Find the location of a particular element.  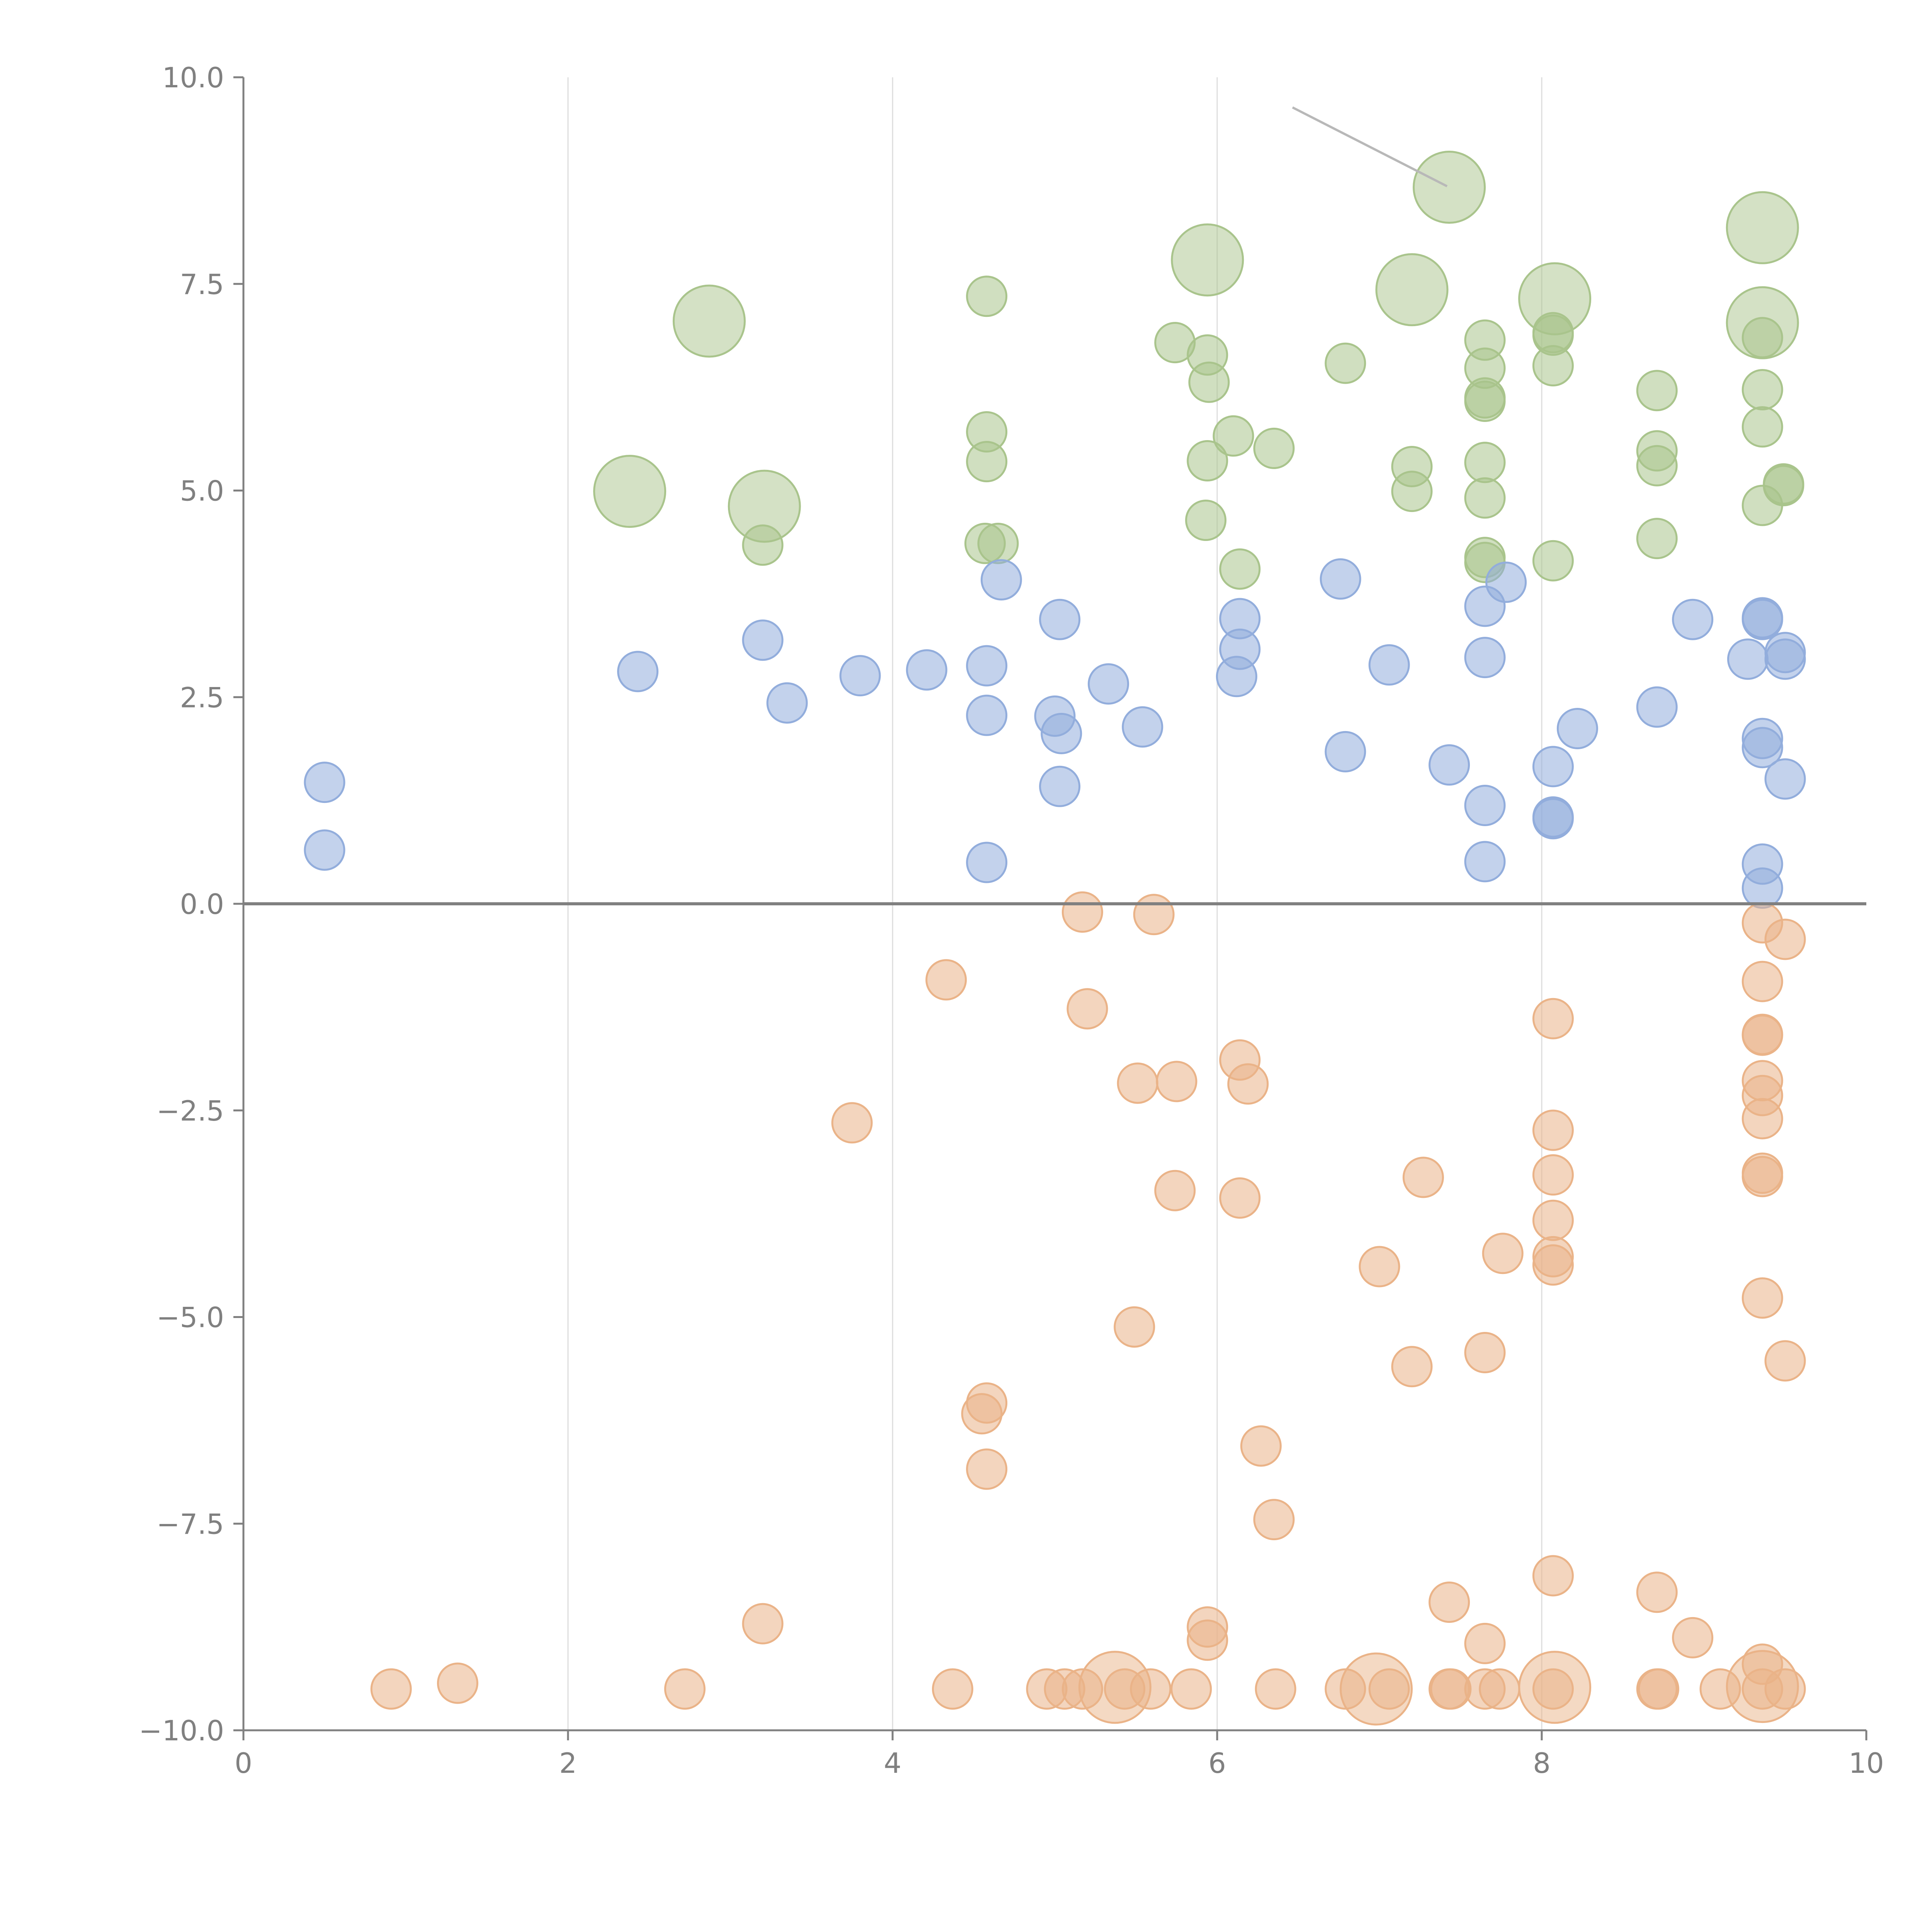

y-tick-label: 0.0 is located at coordinates (202, 904).